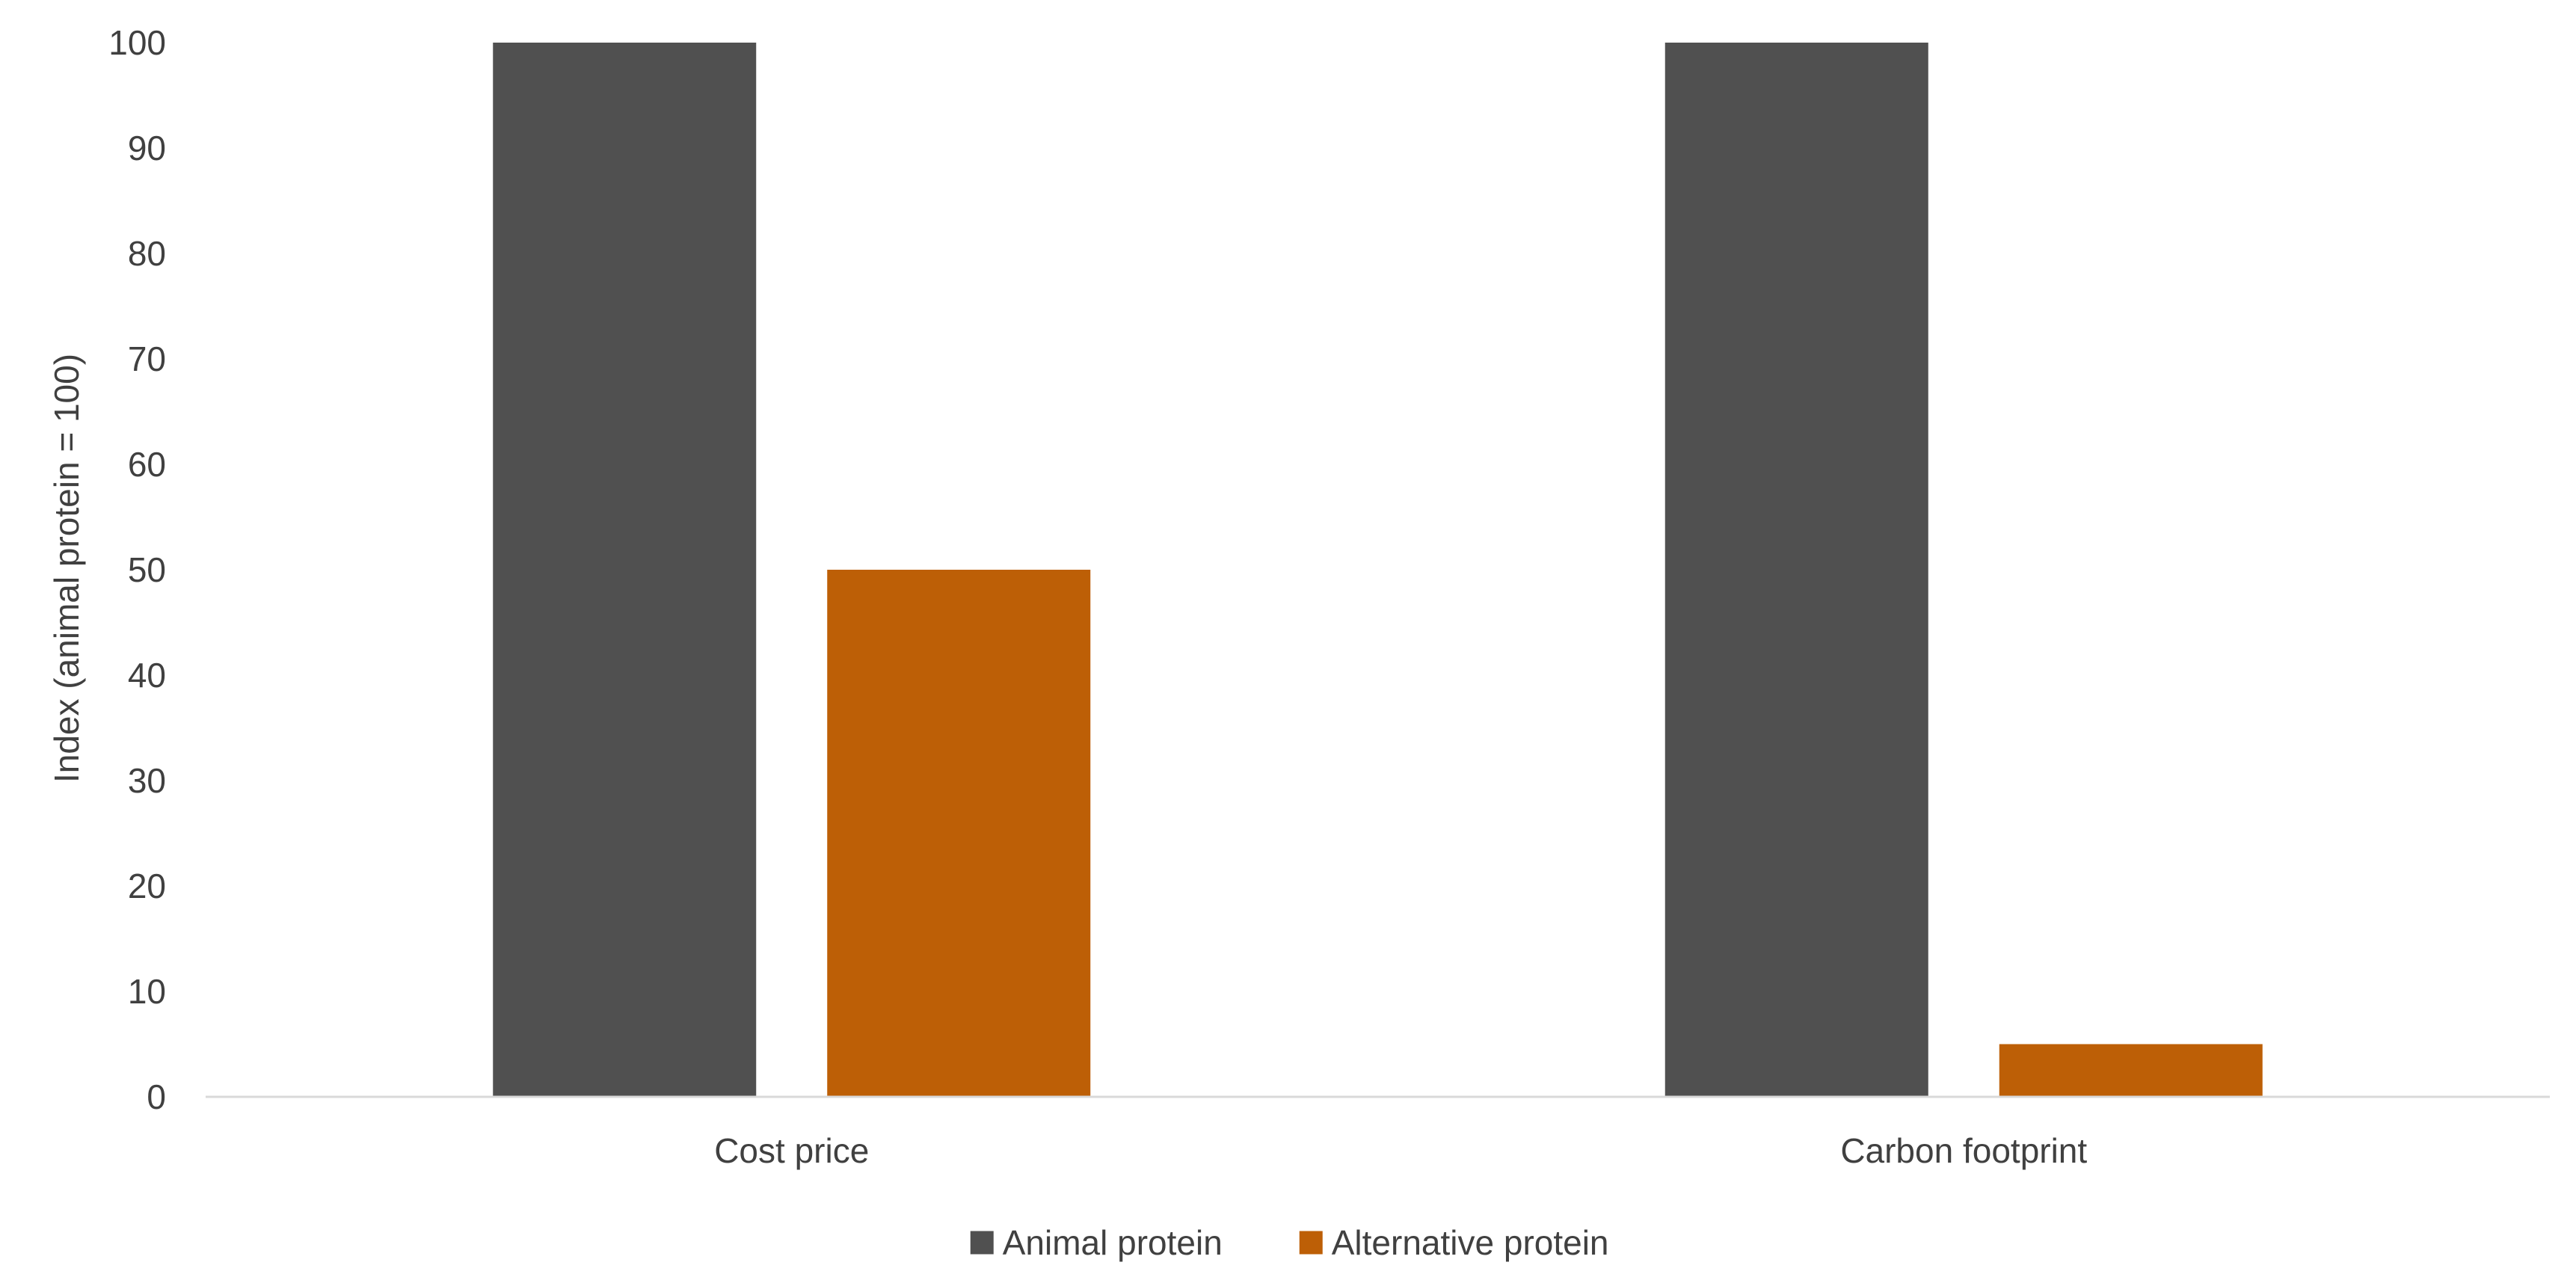 Image resolution: width=2576 pixels, height=1286 pixels. Describe the element at coordinates (1470, 1242) in the screenshot. I see `legend-label: Alternative protein` at that location.